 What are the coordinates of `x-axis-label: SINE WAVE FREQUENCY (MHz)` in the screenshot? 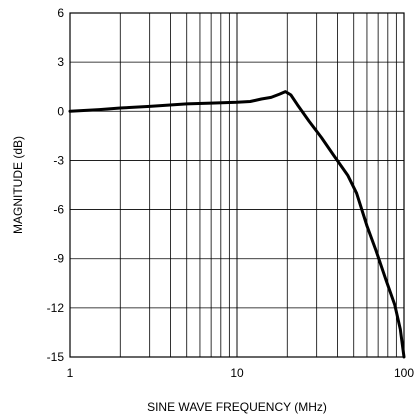 It's located at (237, 407).